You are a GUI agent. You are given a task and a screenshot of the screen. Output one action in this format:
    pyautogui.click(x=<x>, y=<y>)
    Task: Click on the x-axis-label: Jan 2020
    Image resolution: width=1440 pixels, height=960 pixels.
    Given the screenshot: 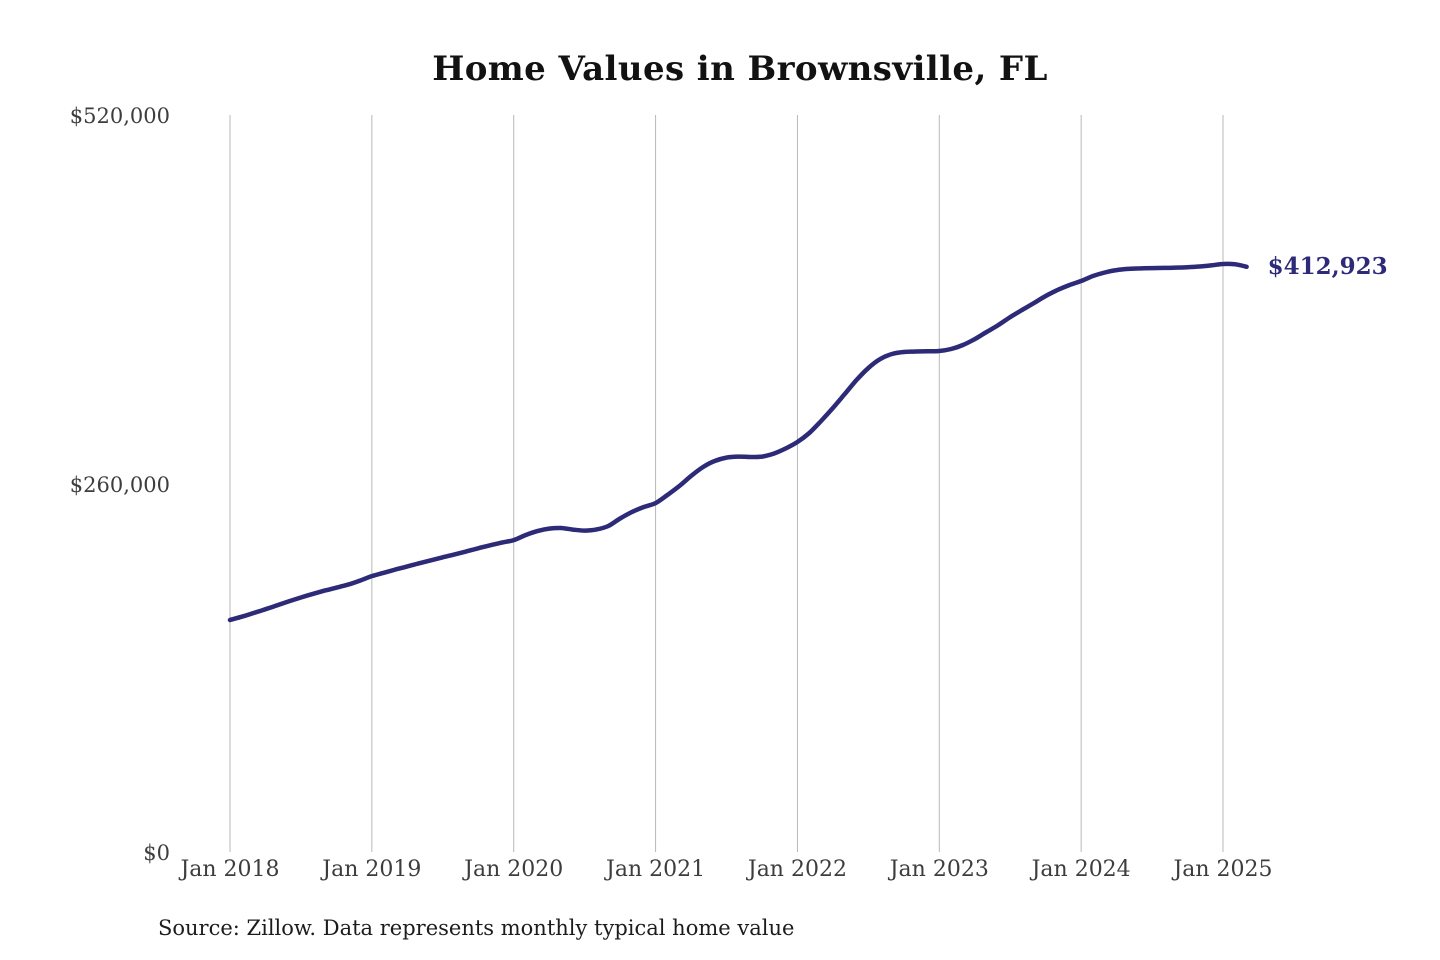 What is the action you would take?
    pyautogui.click(x=514, y=869)
    